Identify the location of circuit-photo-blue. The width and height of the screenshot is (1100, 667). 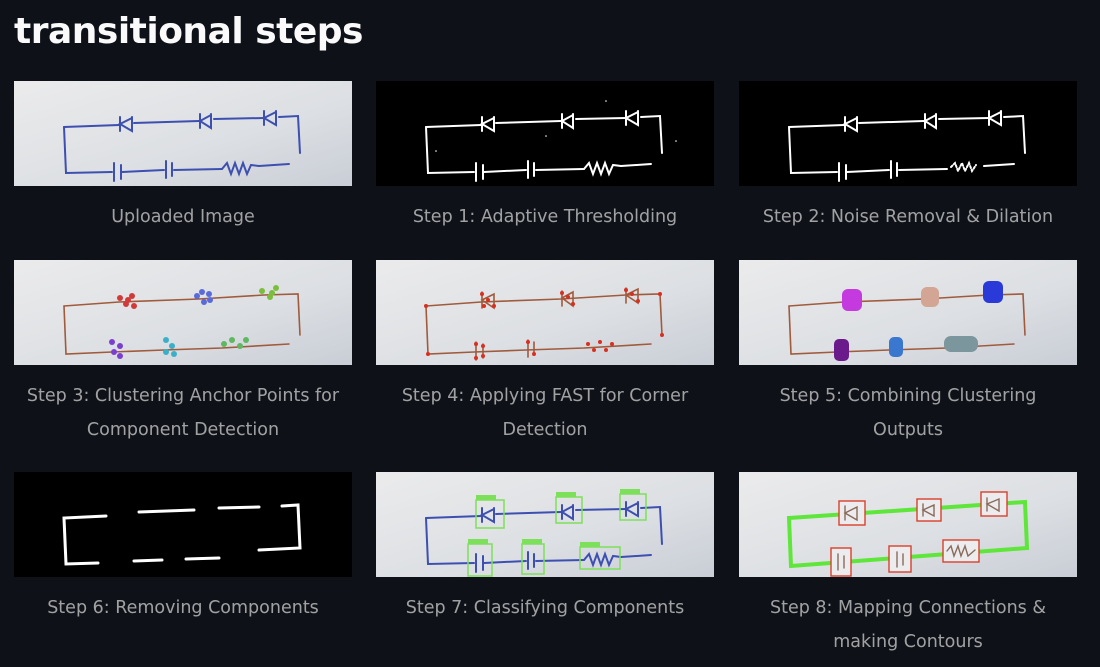
(183, 133).